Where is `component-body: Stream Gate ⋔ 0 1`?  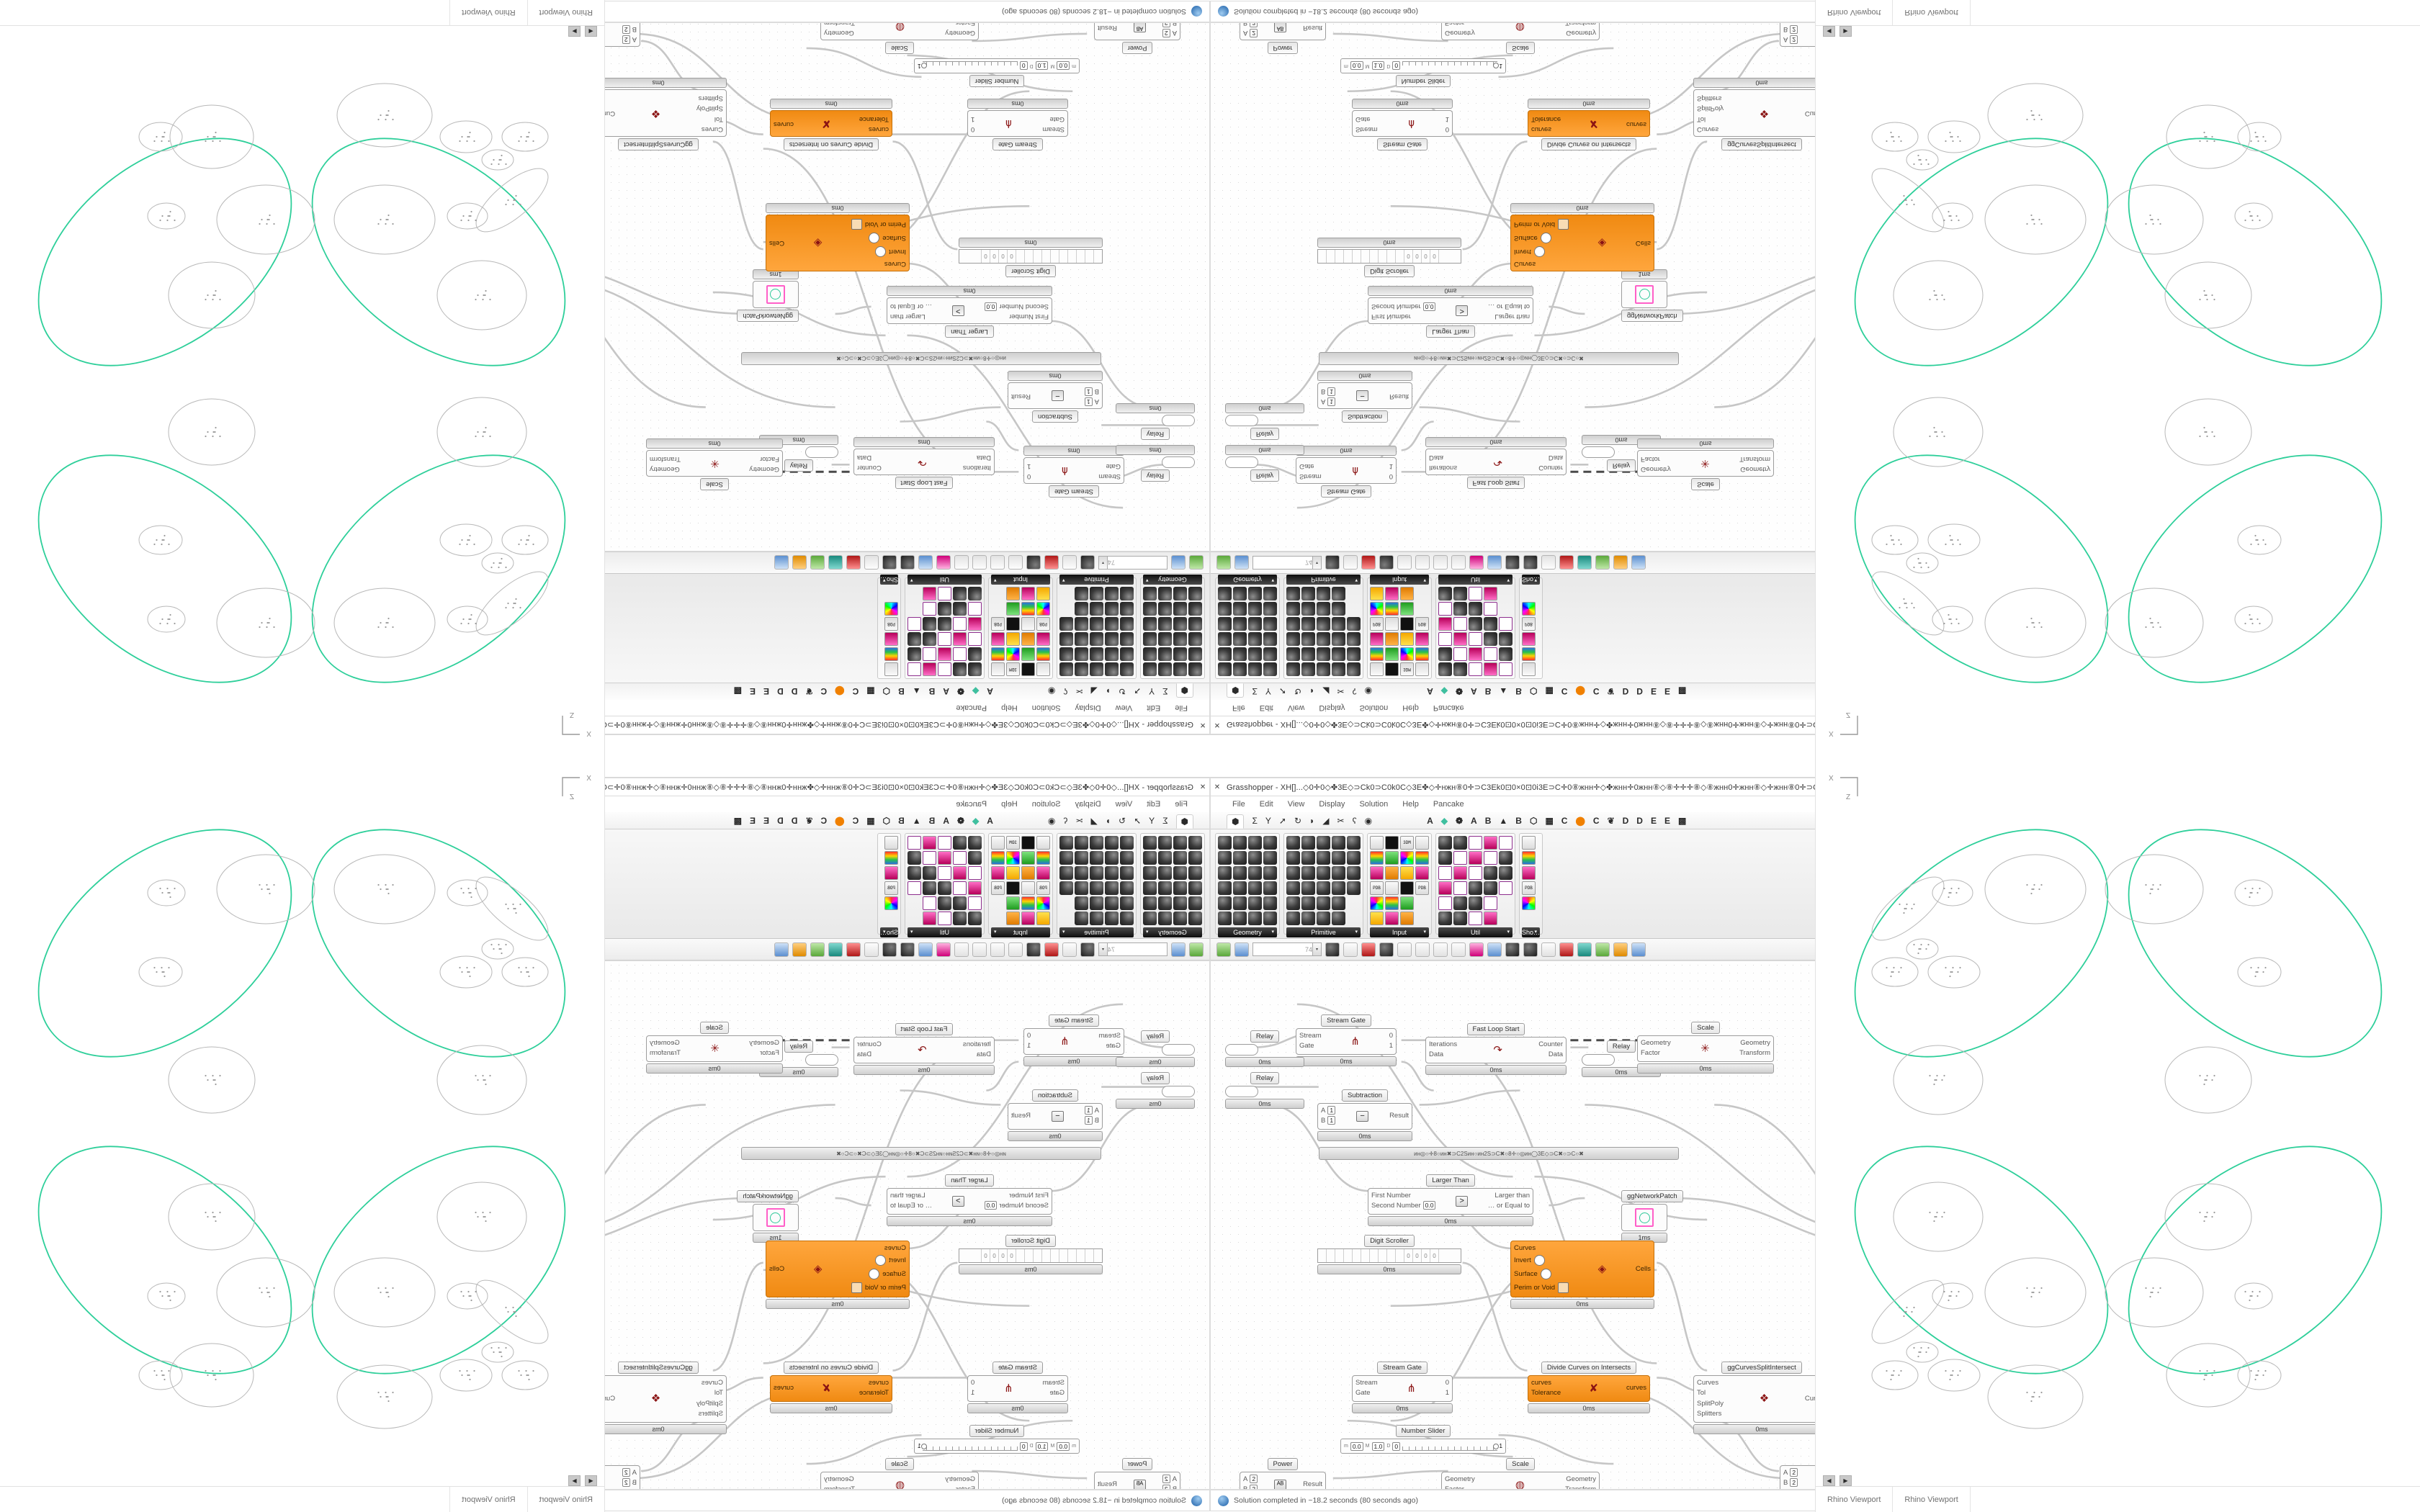 component-body: Stream Gate ⋔ 0 1 is located at coordinates (1402, 123).